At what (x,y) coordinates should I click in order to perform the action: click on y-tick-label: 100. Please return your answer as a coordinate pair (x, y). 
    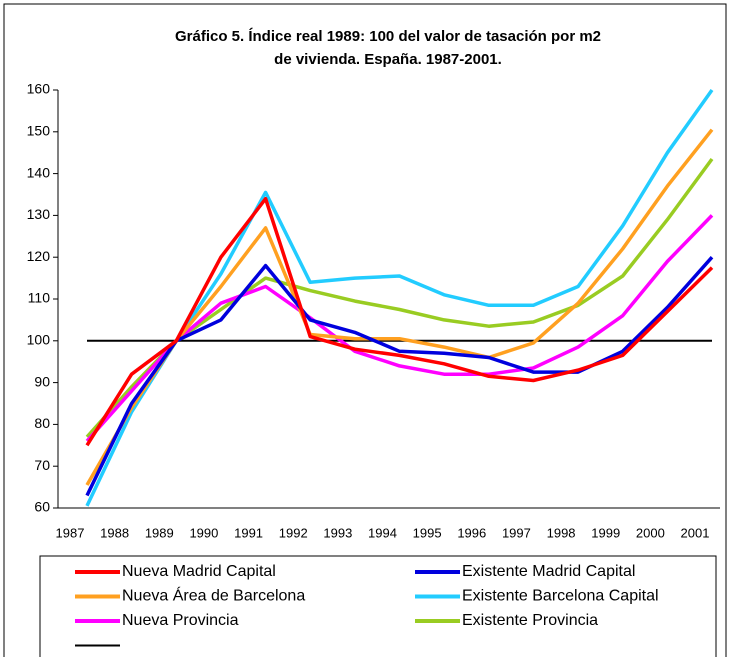
    Looking at the image, I should click on (39, 340).